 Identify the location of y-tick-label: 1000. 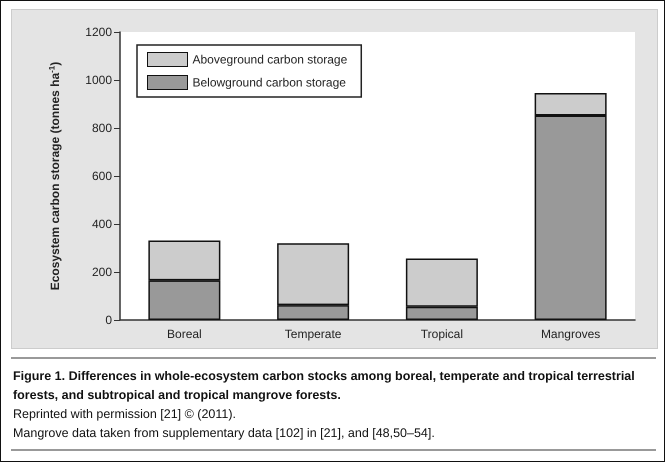
(98, 80).